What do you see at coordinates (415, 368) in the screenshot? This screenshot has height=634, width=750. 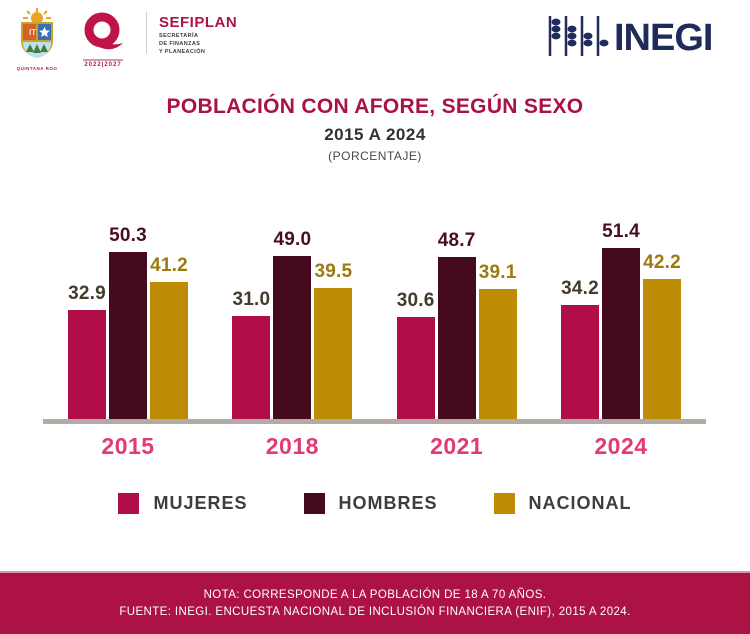 I see `bar-mujeres-2021` at bounding box center [415, 368].